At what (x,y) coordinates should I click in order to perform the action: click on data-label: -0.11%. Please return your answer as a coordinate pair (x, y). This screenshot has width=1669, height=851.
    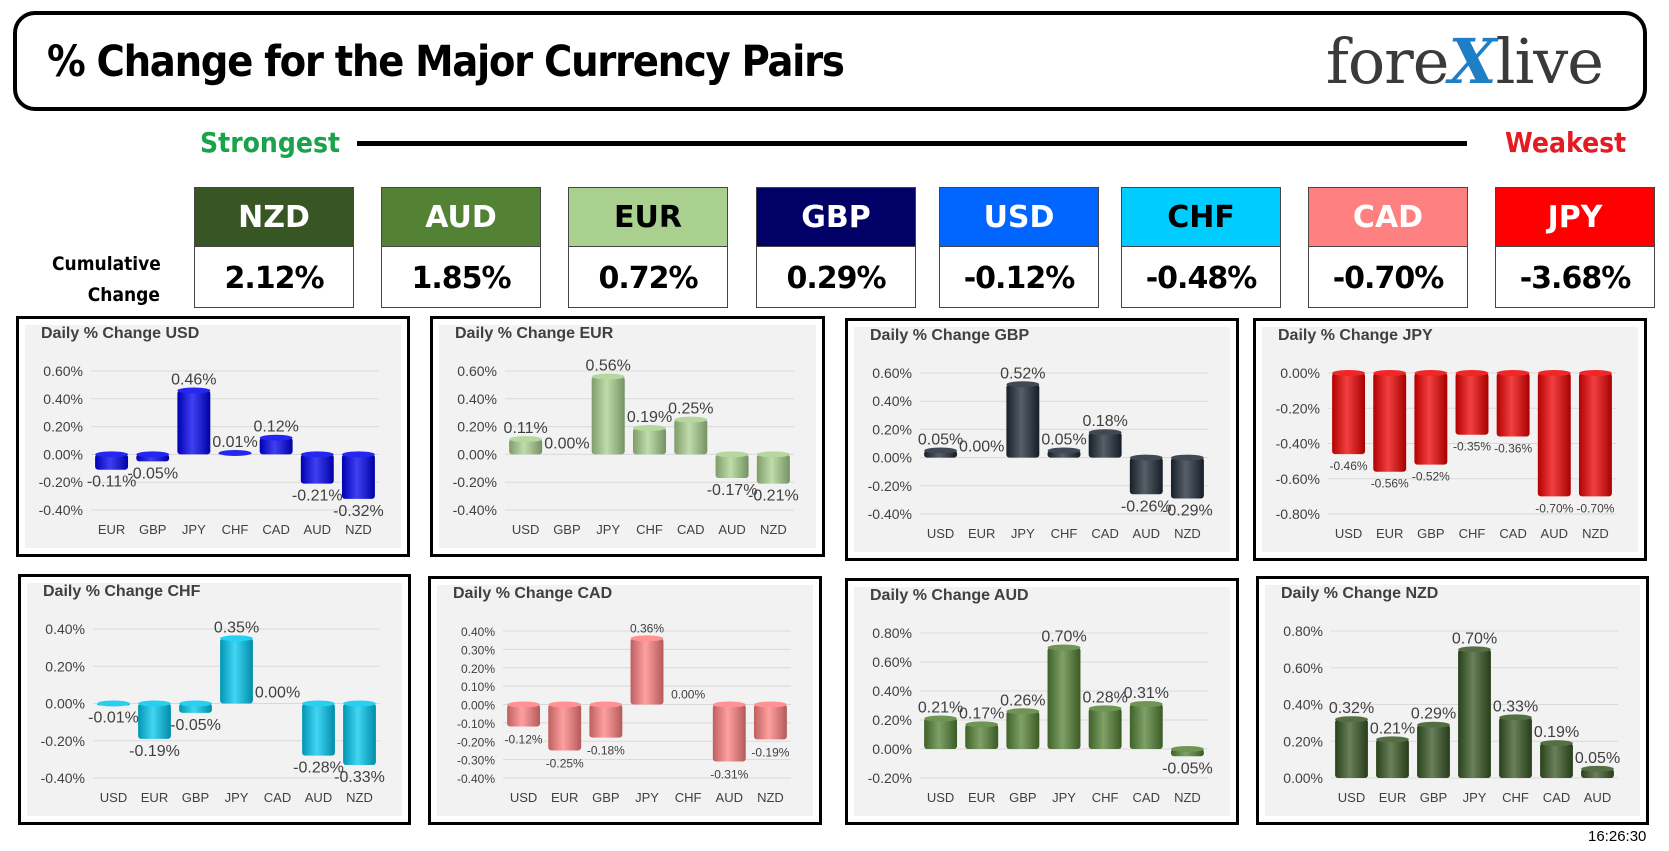
    Looking at the image, I should click on (112, 482).